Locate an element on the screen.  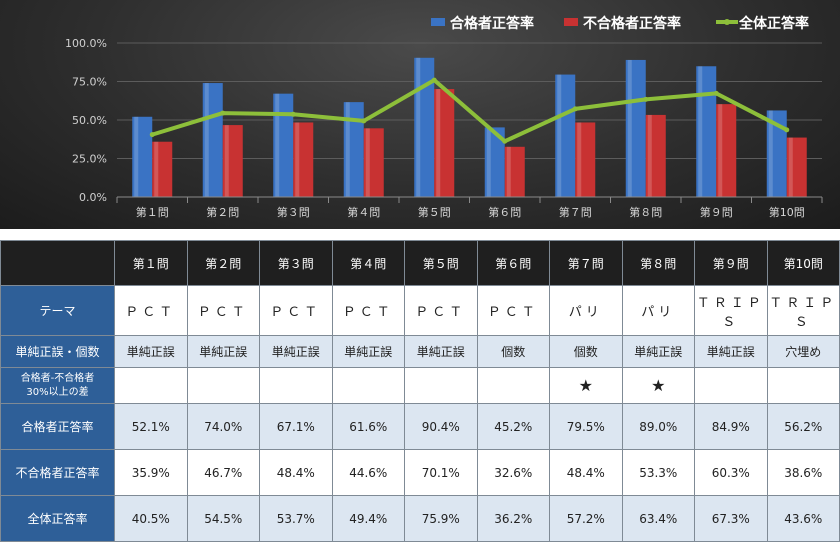
x-tick-label: 第４問 is located at coordinates (363, 212).